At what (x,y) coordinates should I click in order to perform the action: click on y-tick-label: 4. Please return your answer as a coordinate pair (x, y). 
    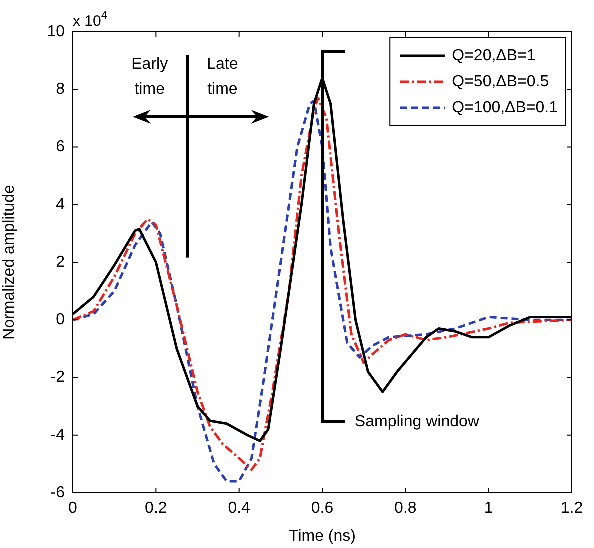
    Looking at the image, I should click on (61, 205).